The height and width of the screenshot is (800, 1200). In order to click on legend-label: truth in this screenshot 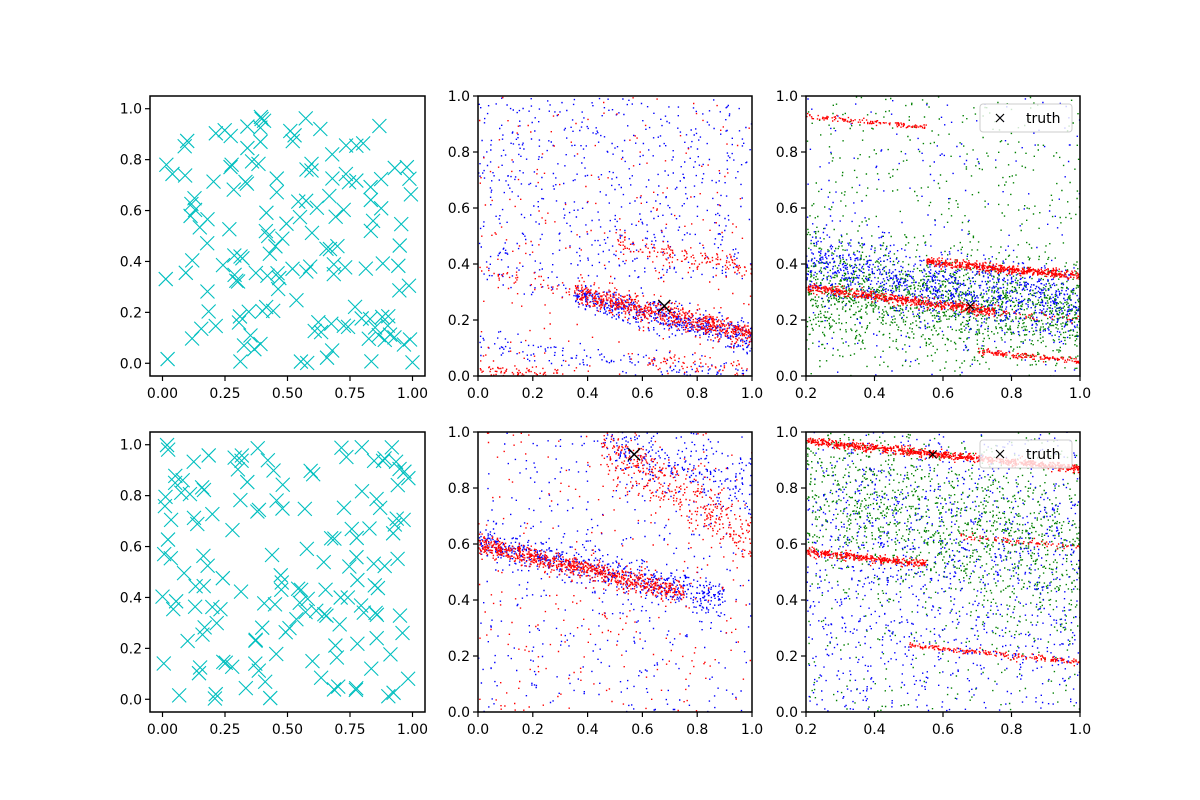, I will do `click(1043, 455)`.